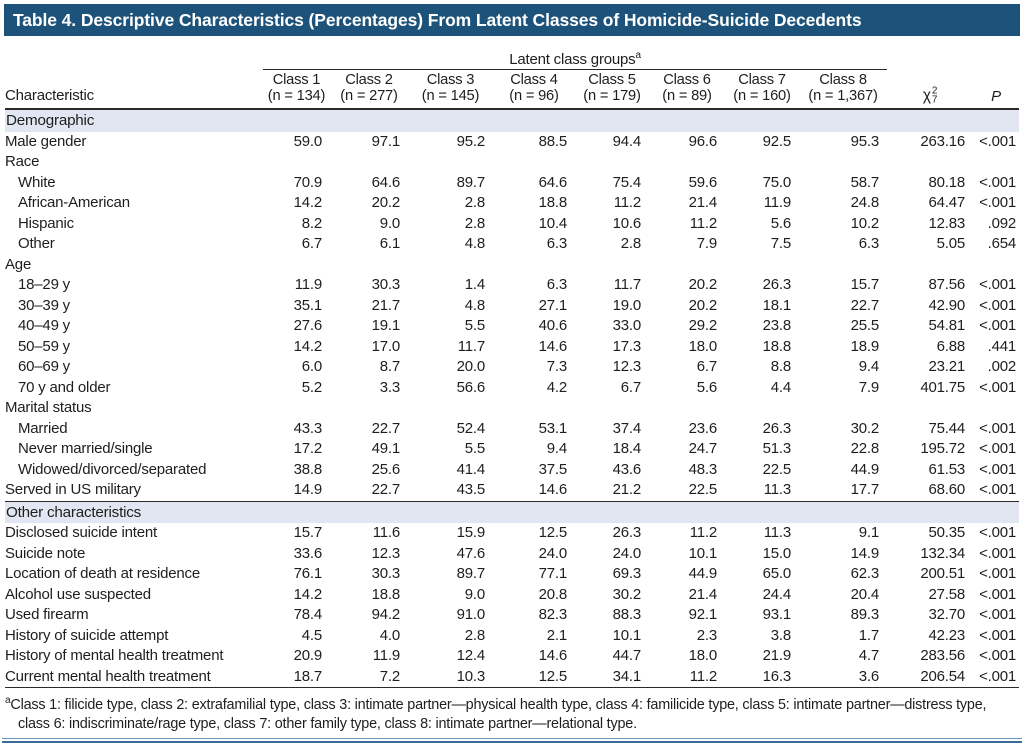 This screenshot has height=745, width=1024. Describe the element at coordinates (947, 428) in the screenshot. I see `cell-chi-square: 75.44` at that location.